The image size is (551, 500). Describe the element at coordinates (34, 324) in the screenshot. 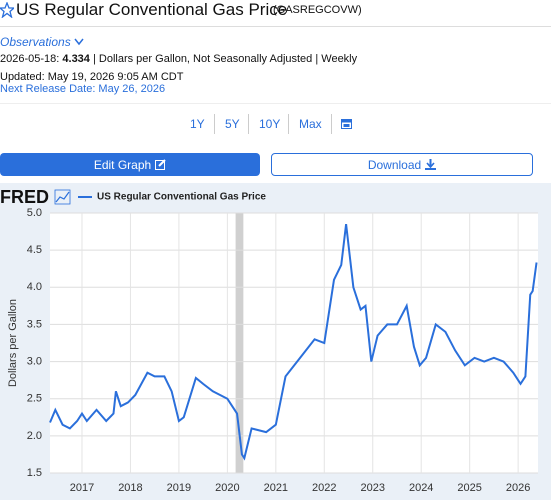

I see `y-tick-label: 3.5` at that location.